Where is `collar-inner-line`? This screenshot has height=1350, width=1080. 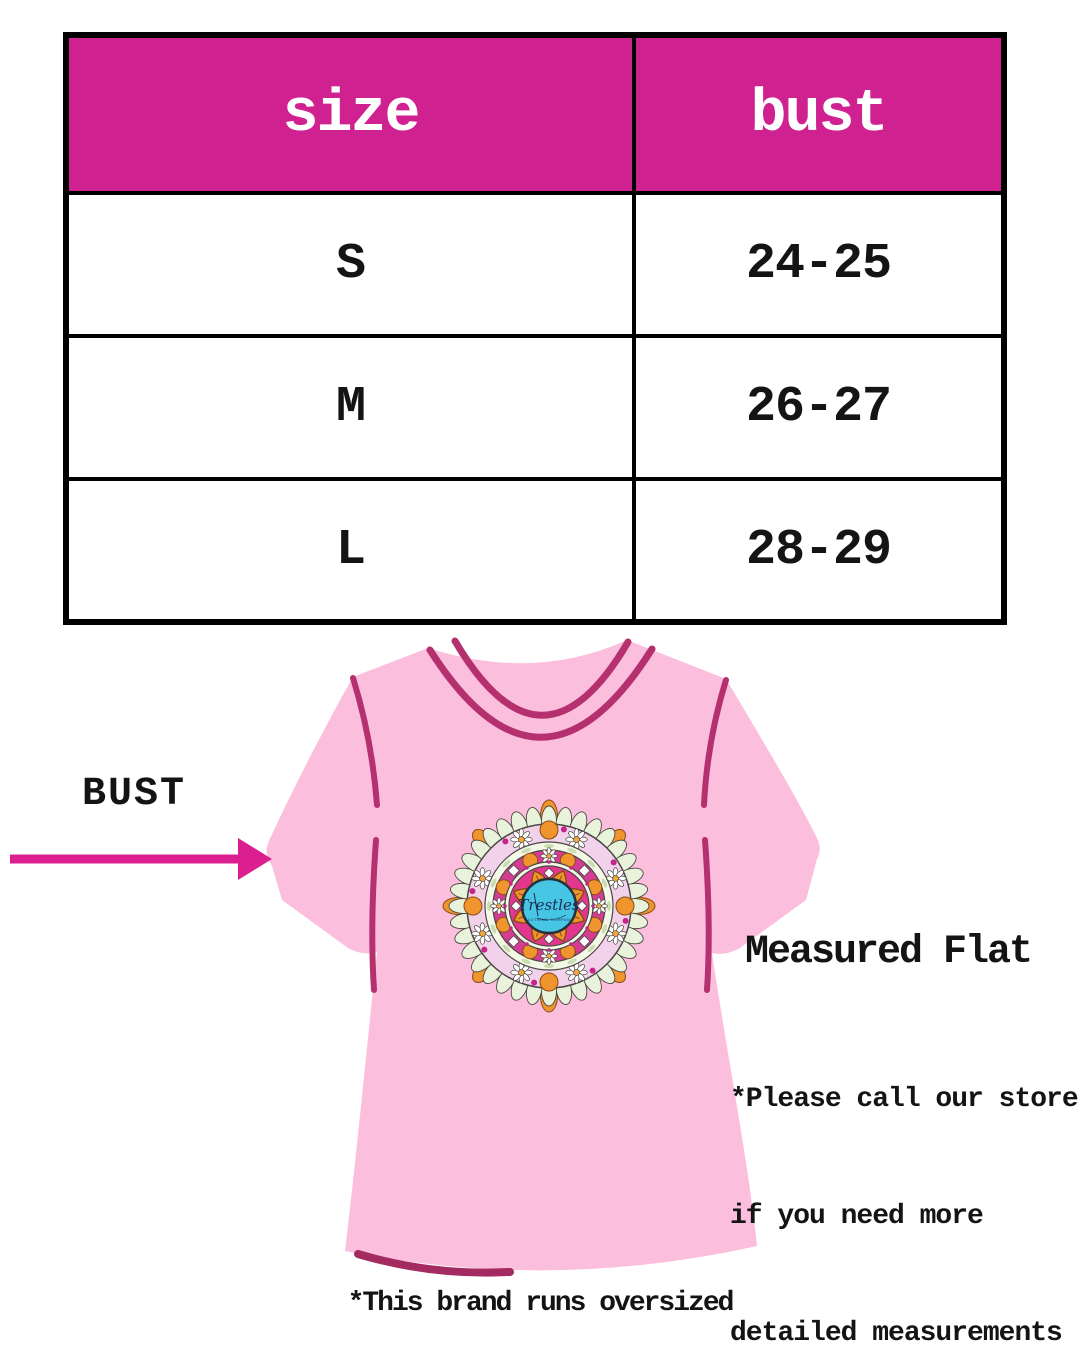
collar-inner-line is located at coordinates (541, 678).